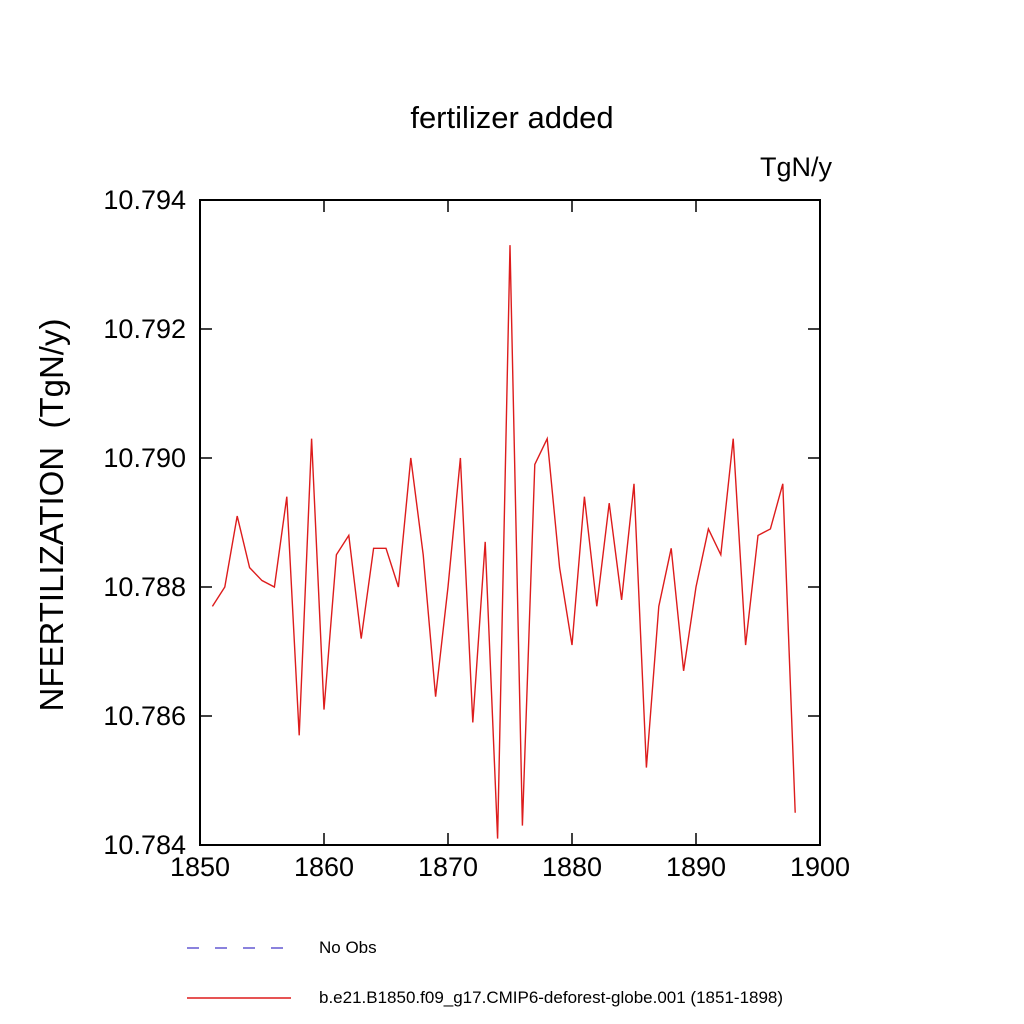 The width and height of the screenshot is (1024, 1024). What do you see at coordinates (239, 998) in the screenshot?
I see `series-line-sample` at bounding box center [239, 998].